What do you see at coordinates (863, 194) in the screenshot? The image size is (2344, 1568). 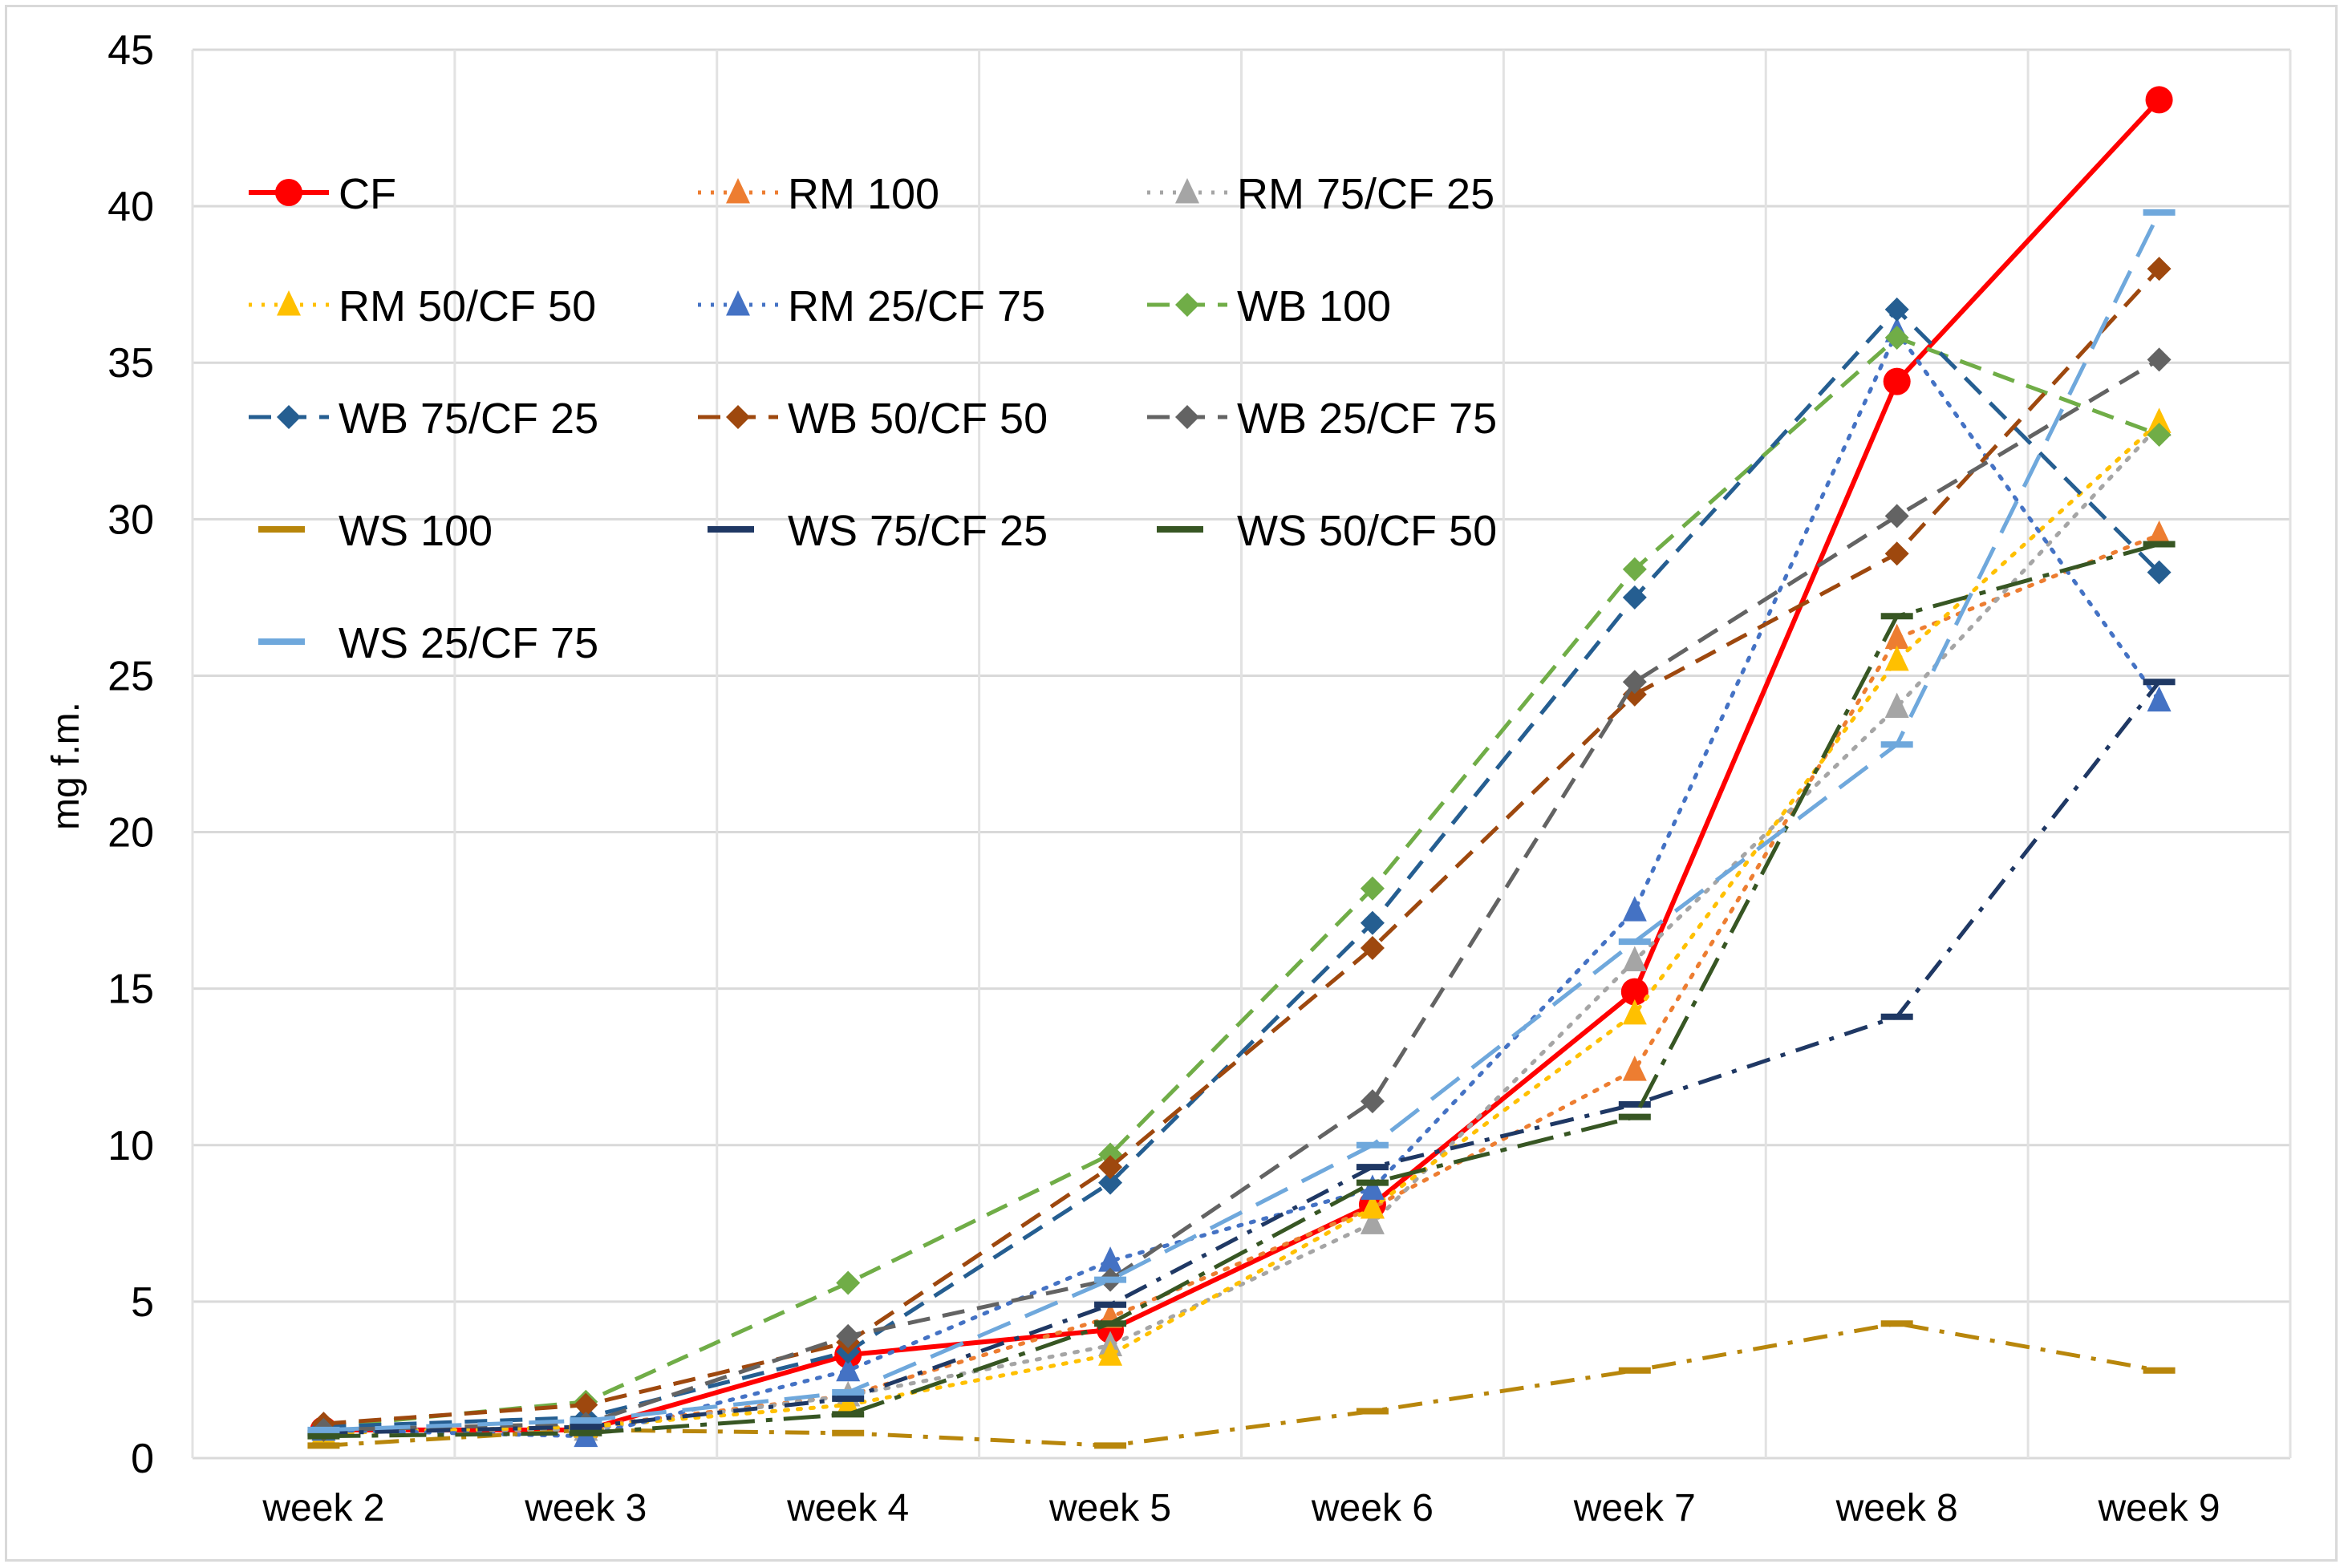 I see `legend-label: RM 100` at bounding box center [863, 194].